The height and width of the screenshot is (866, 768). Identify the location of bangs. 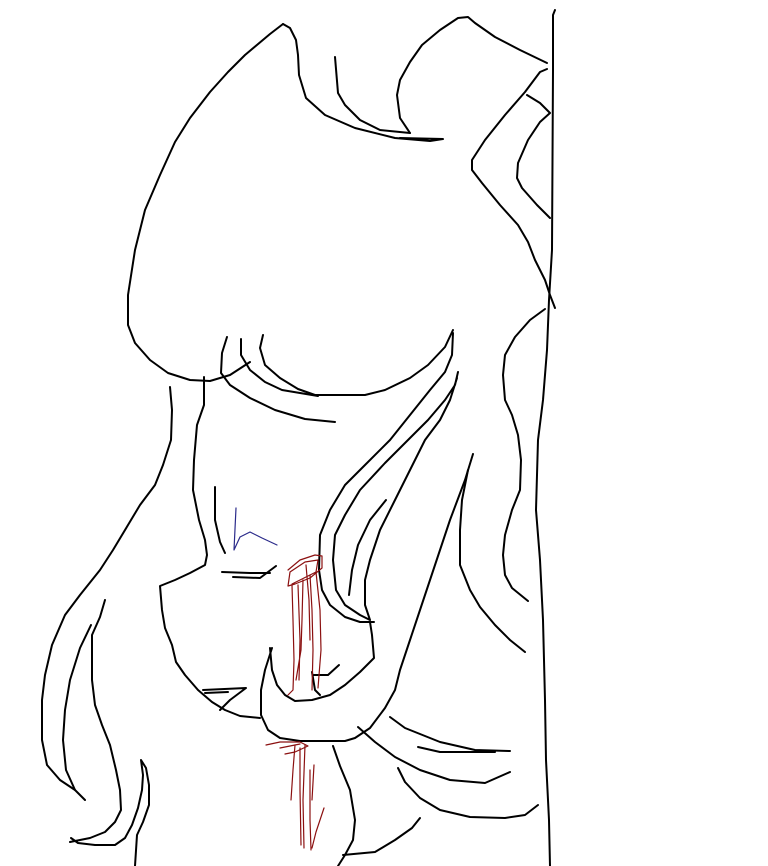
(339, 476).